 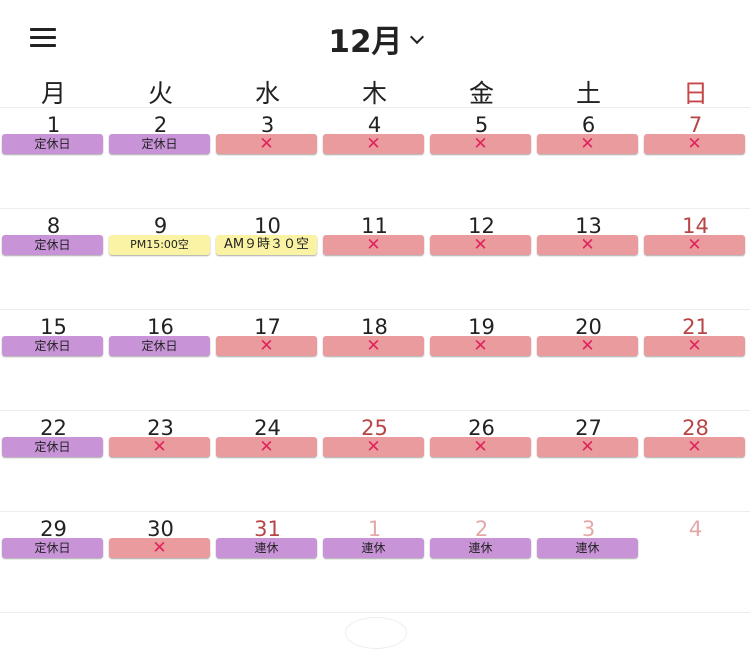 What do you see at coordinates (53, 158) in the screenshot?
I see `day-cell: 1 定休日` at bounding box center [53, 158].